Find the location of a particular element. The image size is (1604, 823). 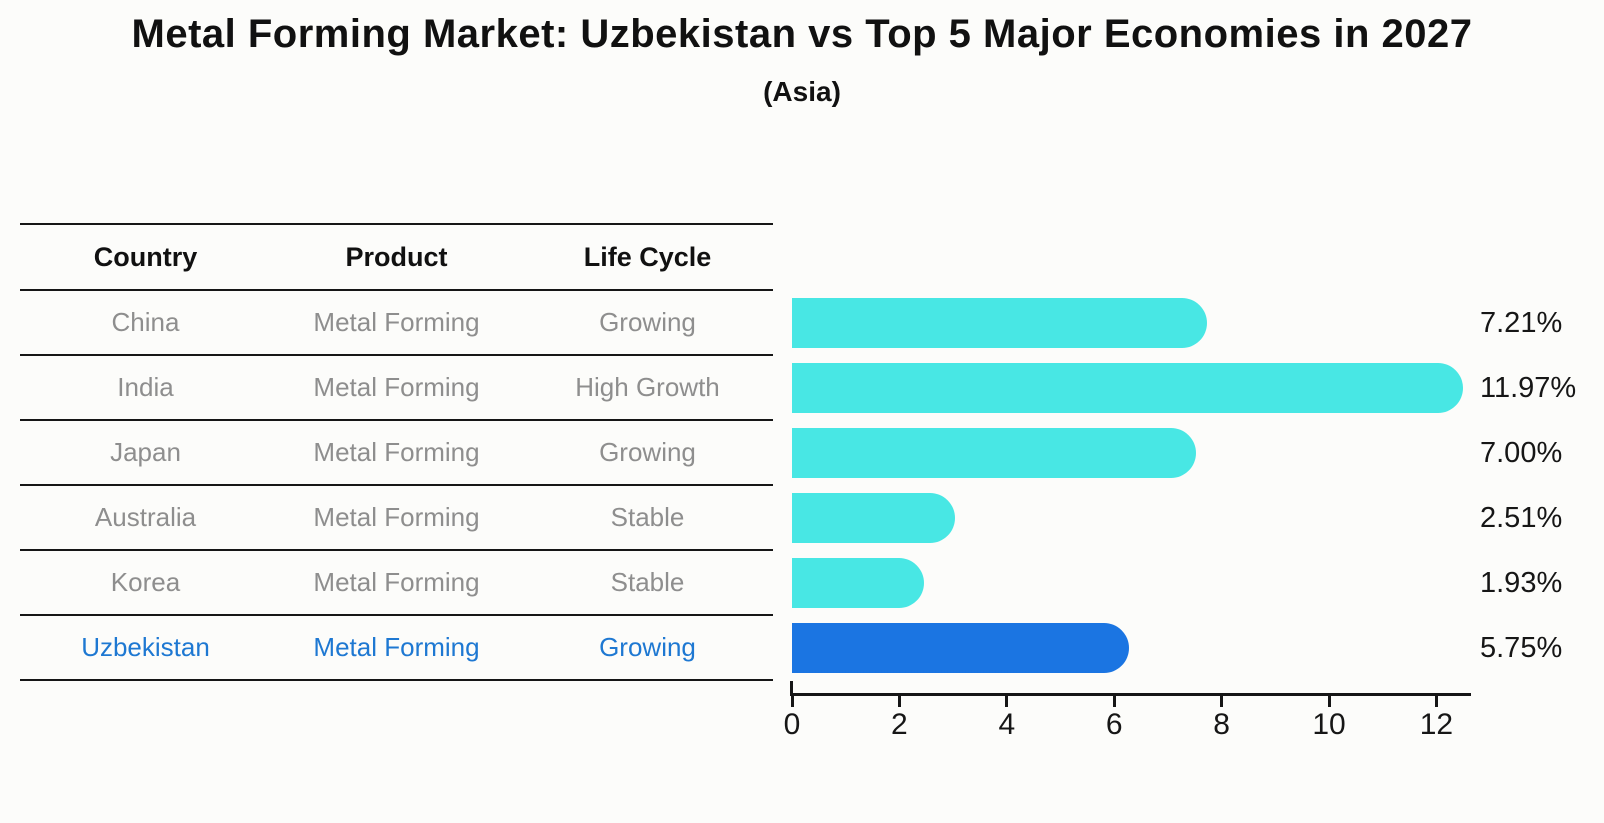

value-label-australia: 2.51% is located at coordinates (1521, 517).